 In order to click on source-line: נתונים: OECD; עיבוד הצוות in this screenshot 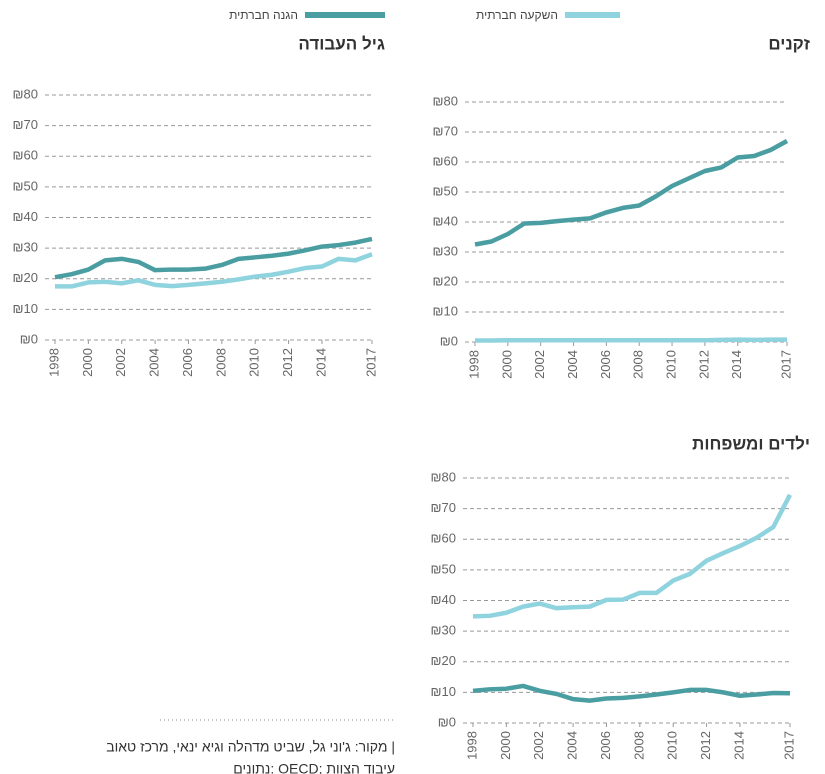, I will do `click(314, 767)`.